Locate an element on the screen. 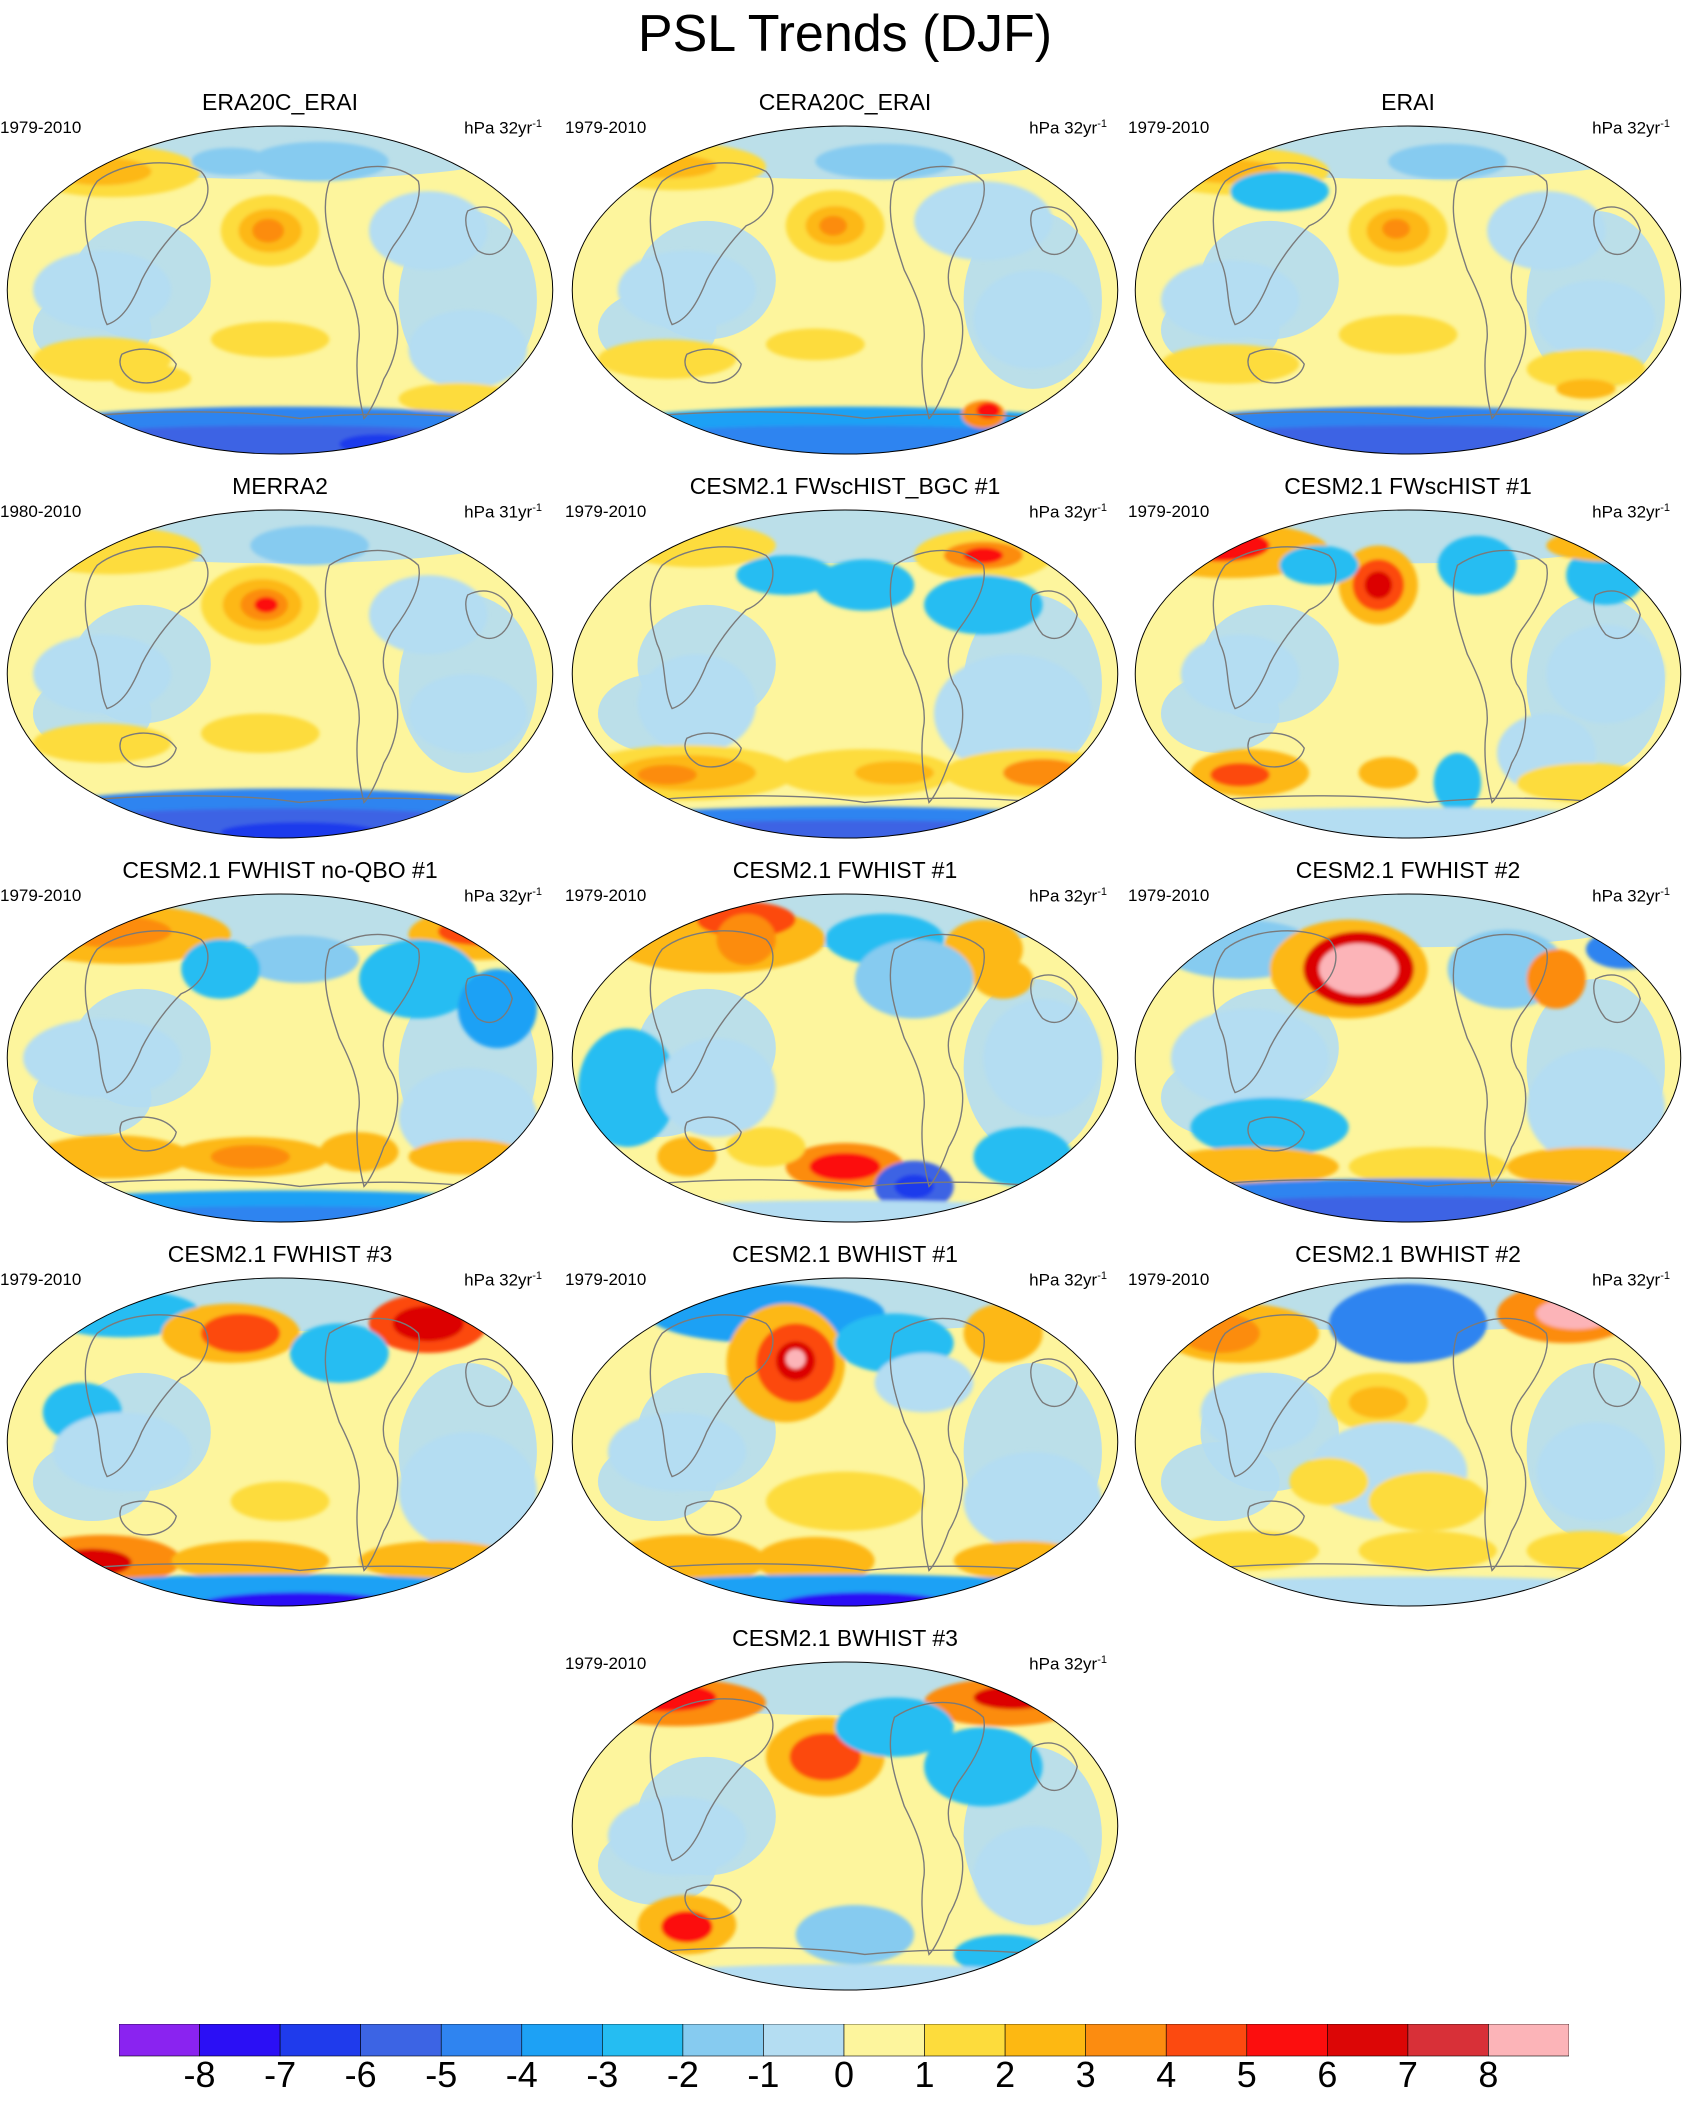  panel-units: hPa 31yr-1 is located at coordinates (503, 512).